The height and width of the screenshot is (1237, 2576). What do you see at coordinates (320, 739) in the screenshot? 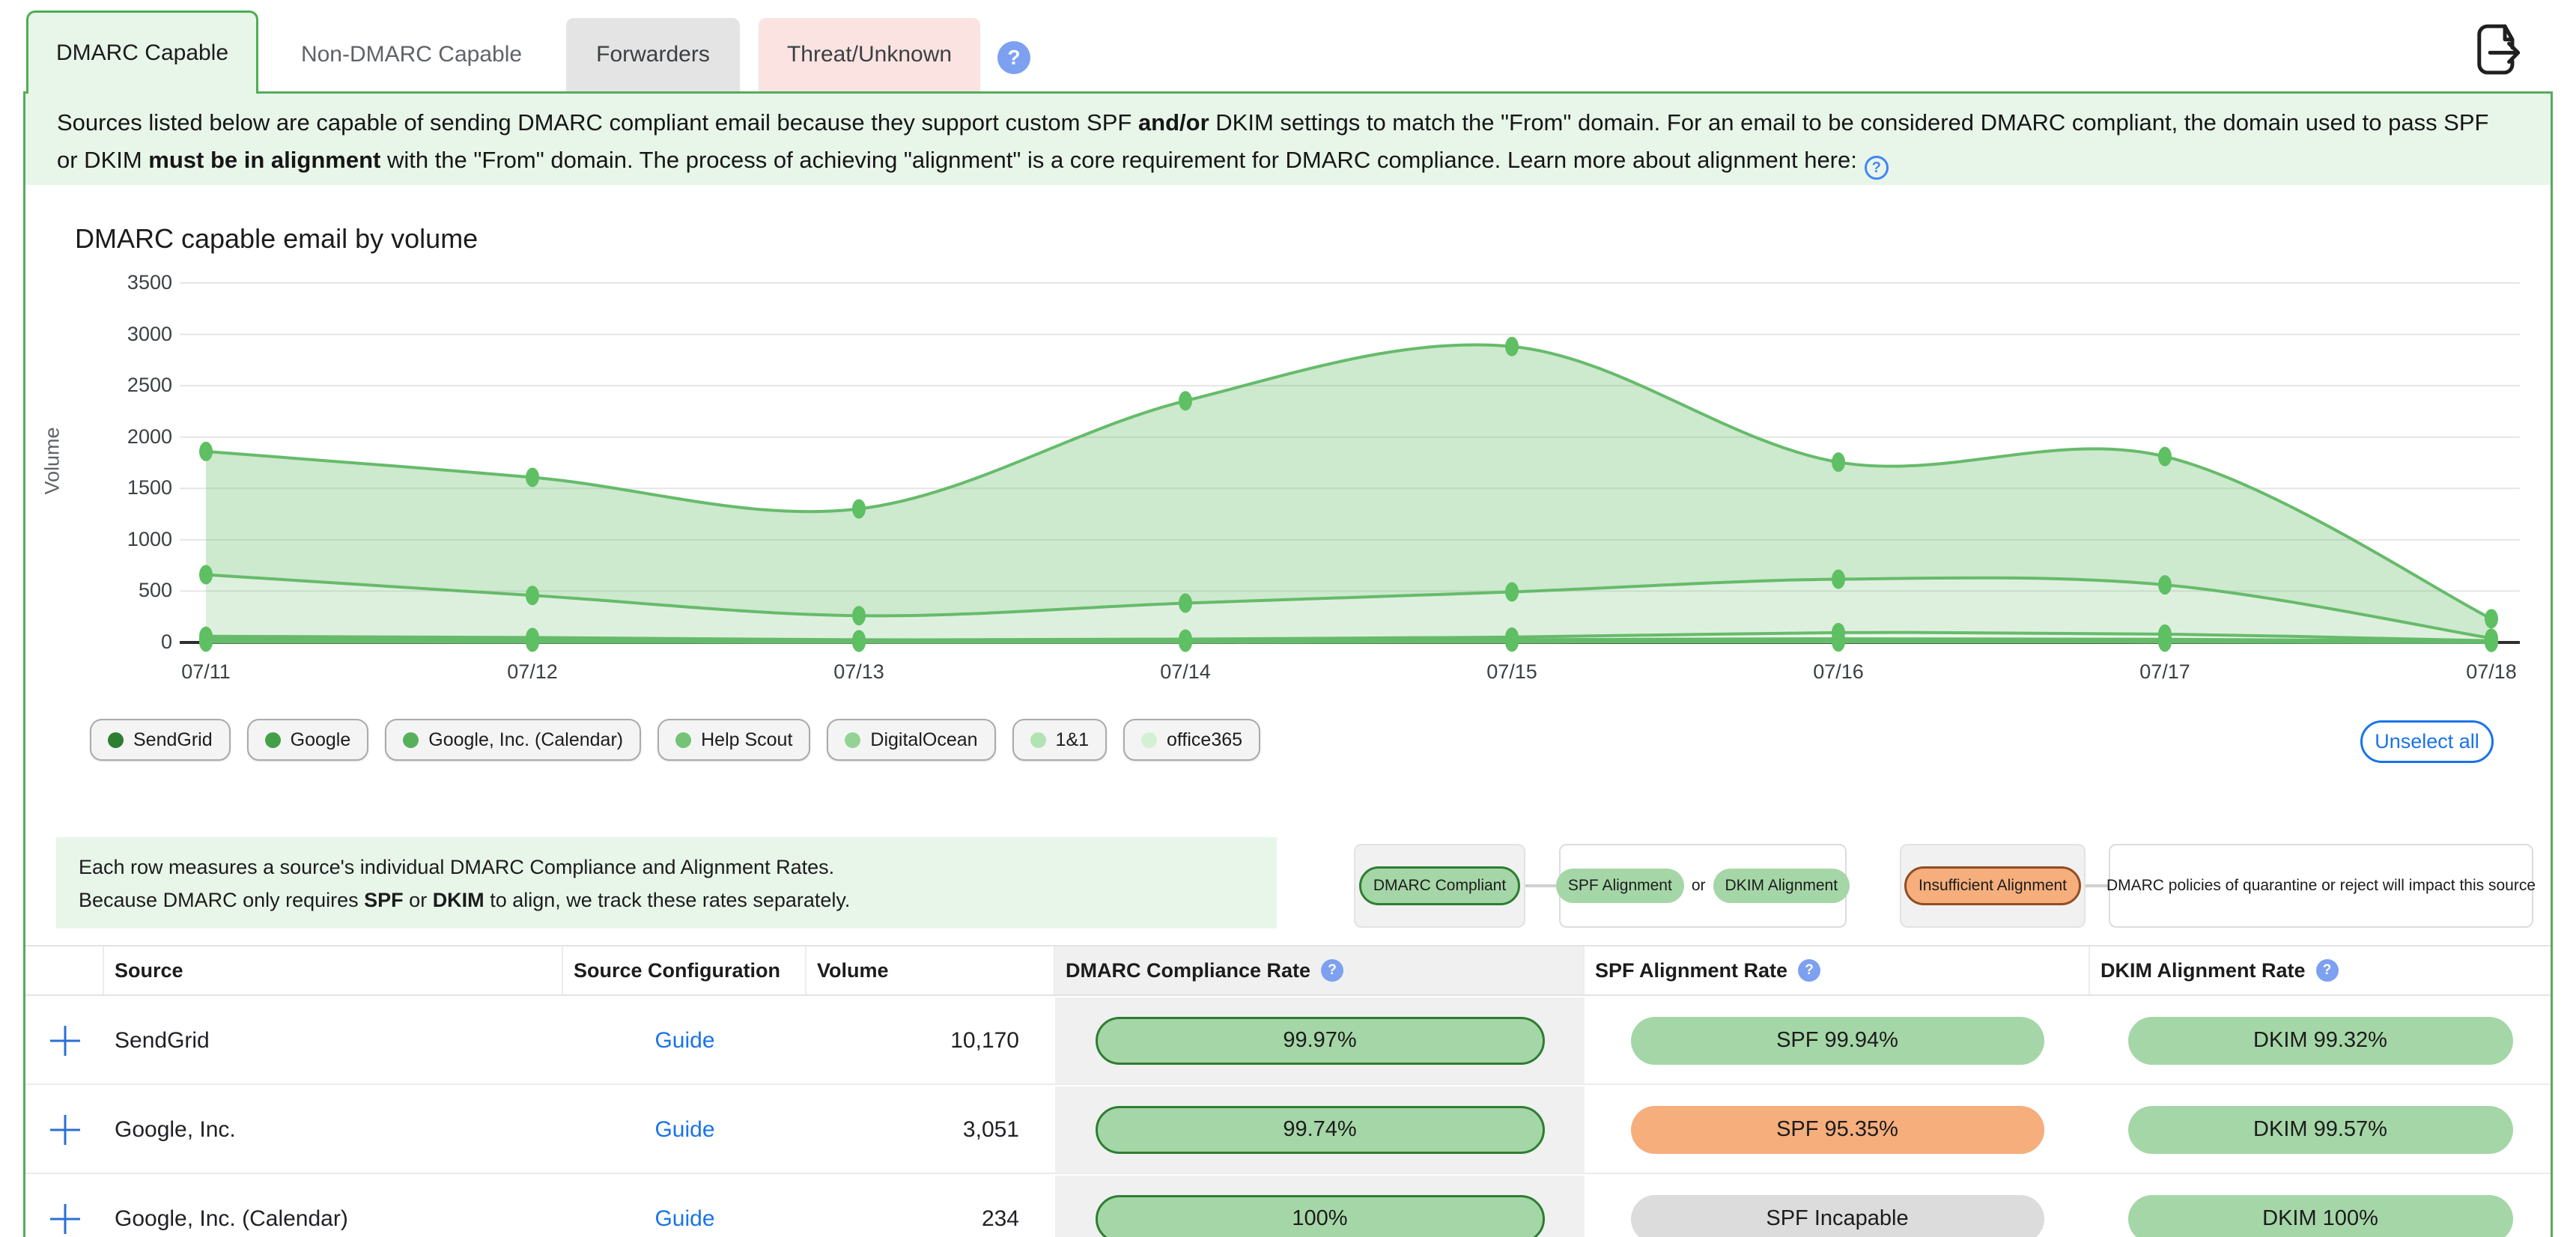
I see `legend-chip-label: Google` at bounding box center [320, 739].